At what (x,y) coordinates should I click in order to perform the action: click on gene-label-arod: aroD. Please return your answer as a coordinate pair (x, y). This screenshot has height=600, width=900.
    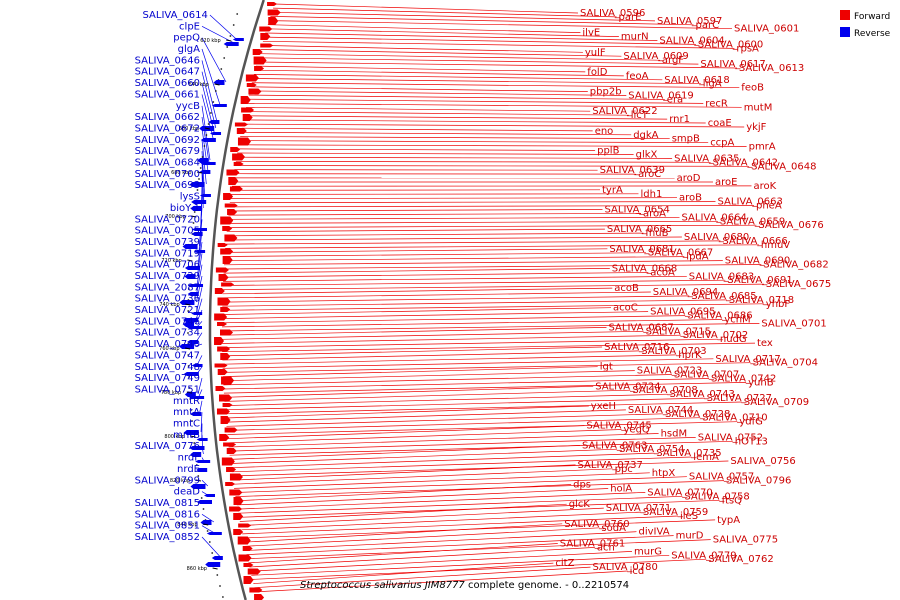
    Looking at the image, I should click on (689, 178).